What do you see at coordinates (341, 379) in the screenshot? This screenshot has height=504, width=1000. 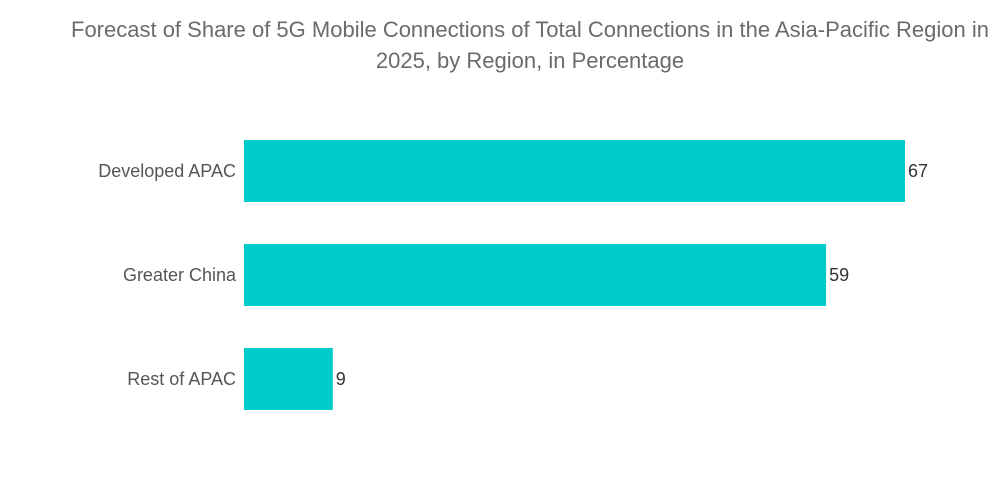 I see `value-label: 9` at bounding box center [341, 379].